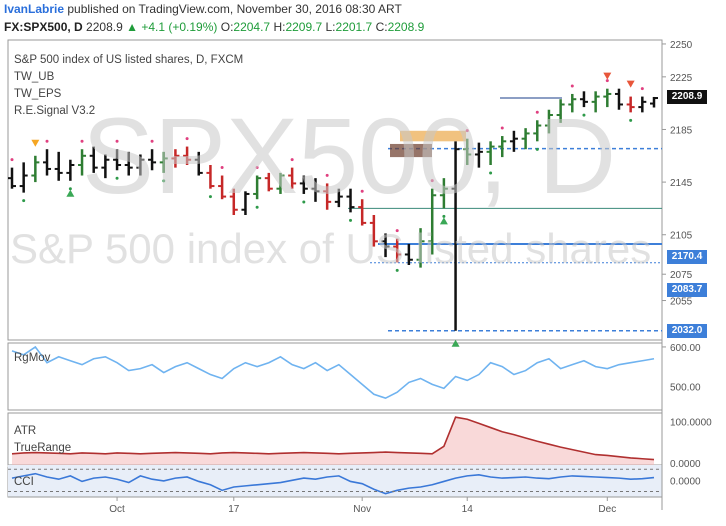 The height and width of the screenshot is (526, 726). Describe the element at coordinates (304, 27) in the screenshot. I see `high-value: 2209.7` at that location.